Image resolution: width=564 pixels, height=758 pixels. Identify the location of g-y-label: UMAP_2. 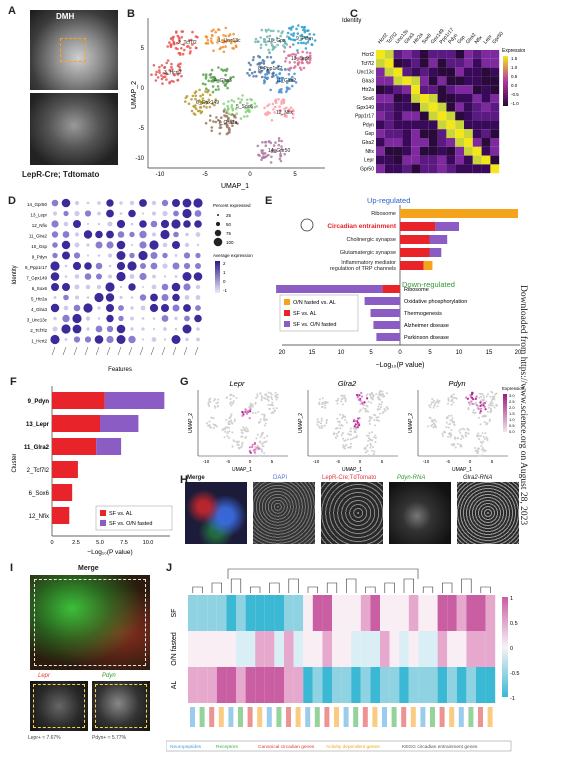
(191, 423).